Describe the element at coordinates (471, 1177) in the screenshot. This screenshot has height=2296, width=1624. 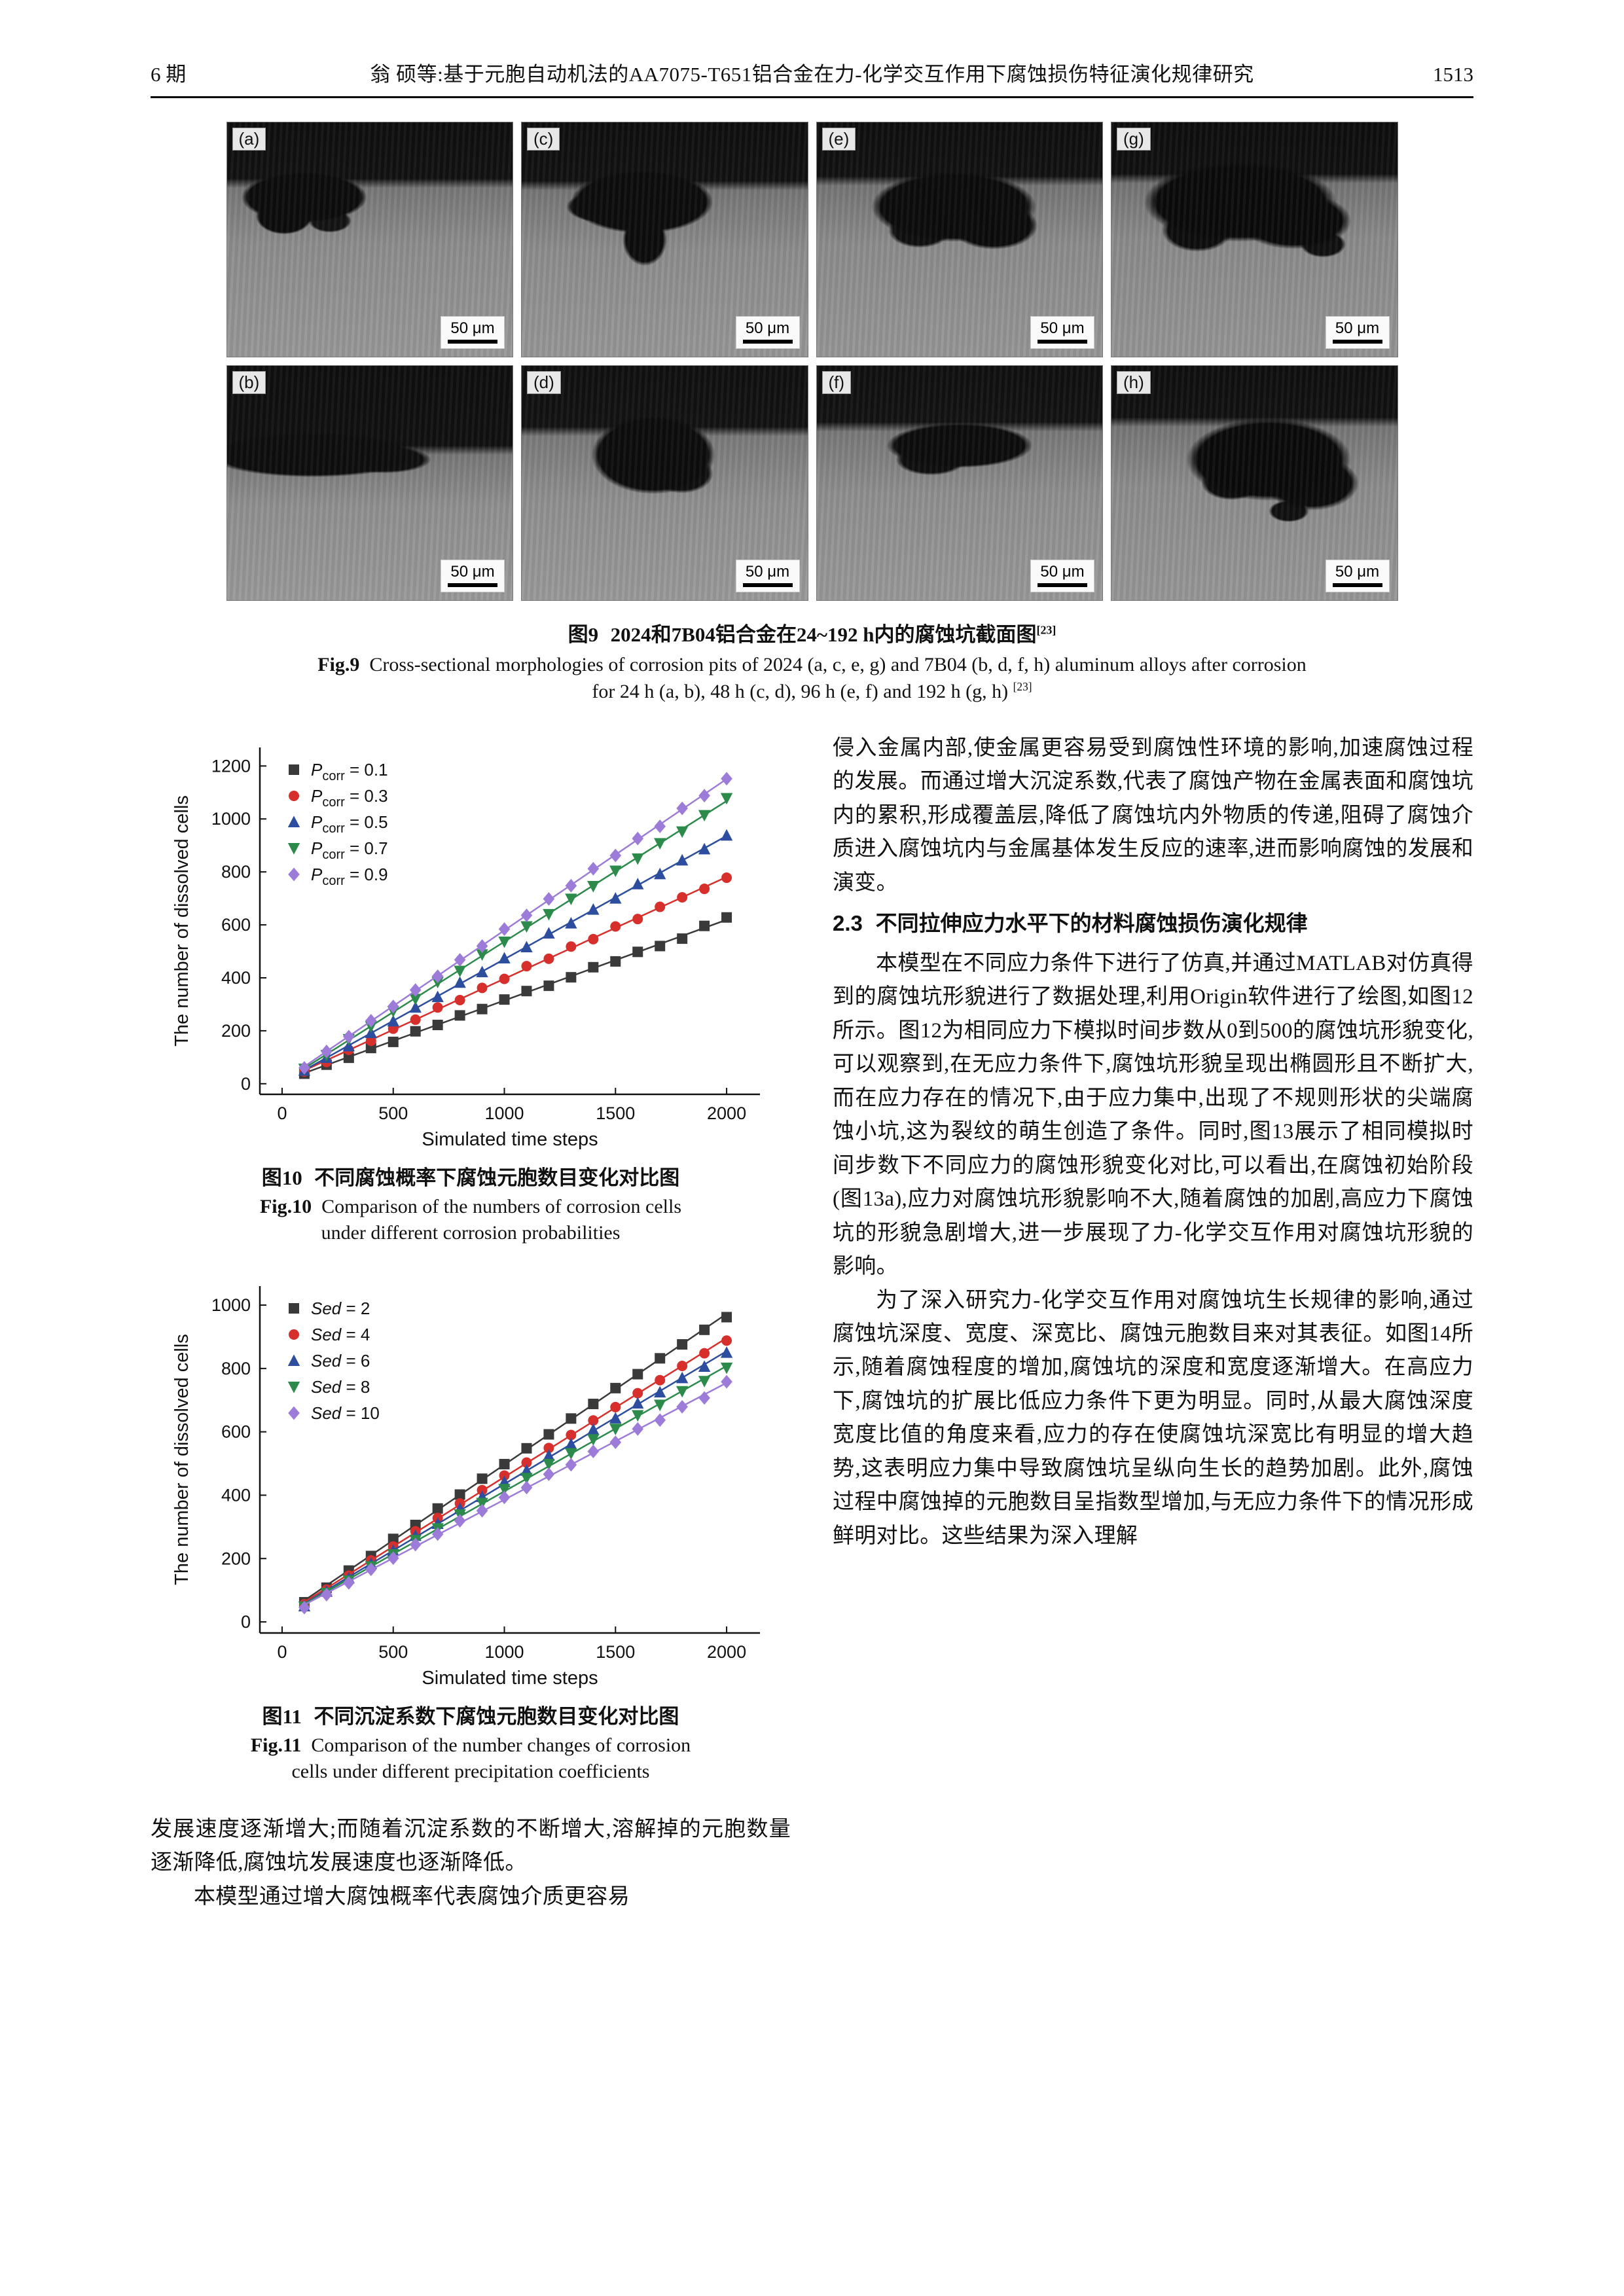
I see `figure10-caption-cn: 图10 不同腐蚀概率下腐蚀元胞数目变化对比图` at that location.